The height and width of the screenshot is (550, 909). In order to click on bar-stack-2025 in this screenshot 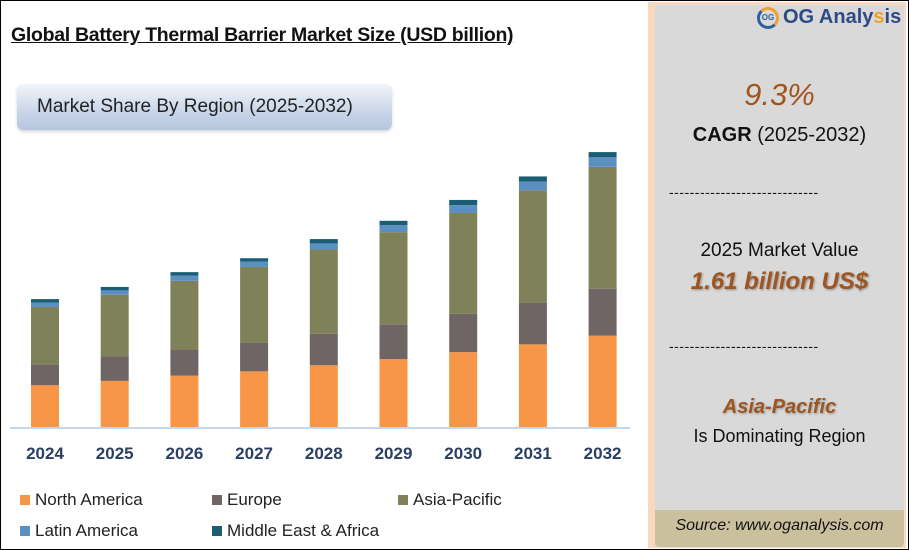, I will do `click(114, 356)`.